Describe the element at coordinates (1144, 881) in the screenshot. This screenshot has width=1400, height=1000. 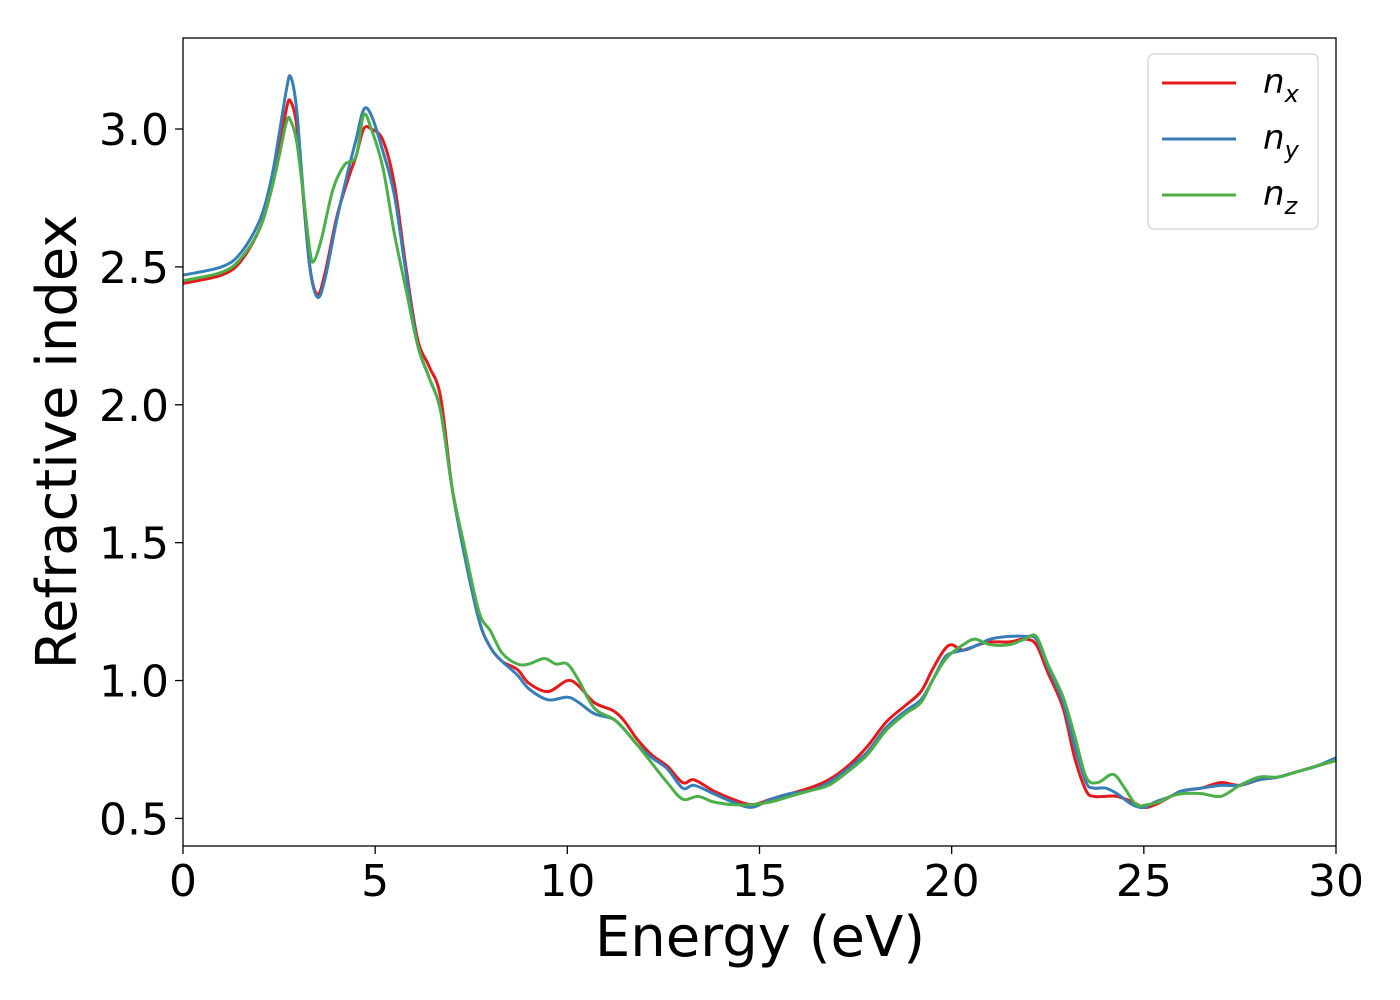
I see `x-tick-label: 25` at that location.